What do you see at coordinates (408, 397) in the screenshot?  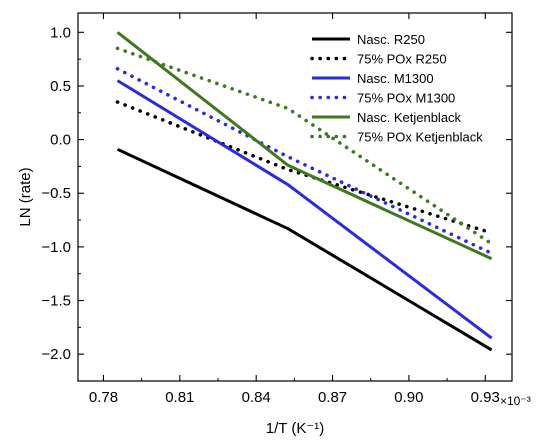 I see `x-tick-label: 0.90` at bounding box center [408, 397].